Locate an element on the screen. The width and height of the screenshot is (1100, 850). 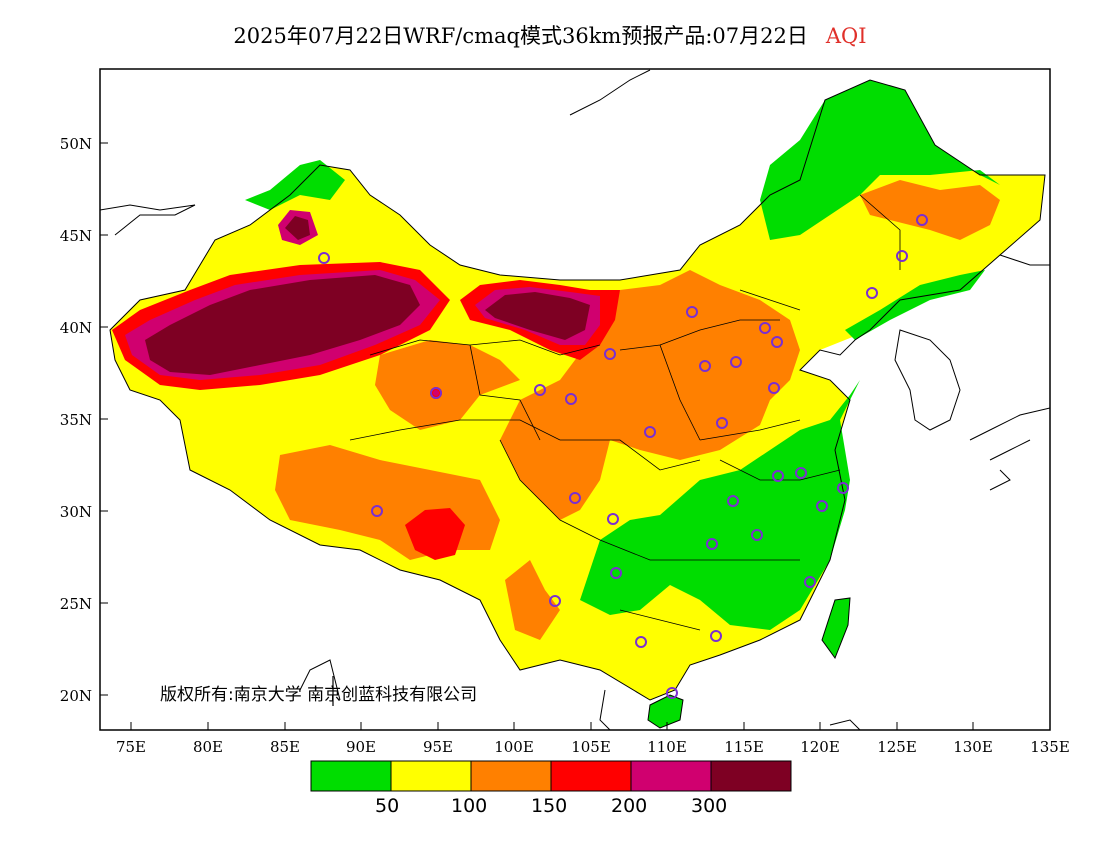
lat-label: 35N is located at coordinates (76, 420).